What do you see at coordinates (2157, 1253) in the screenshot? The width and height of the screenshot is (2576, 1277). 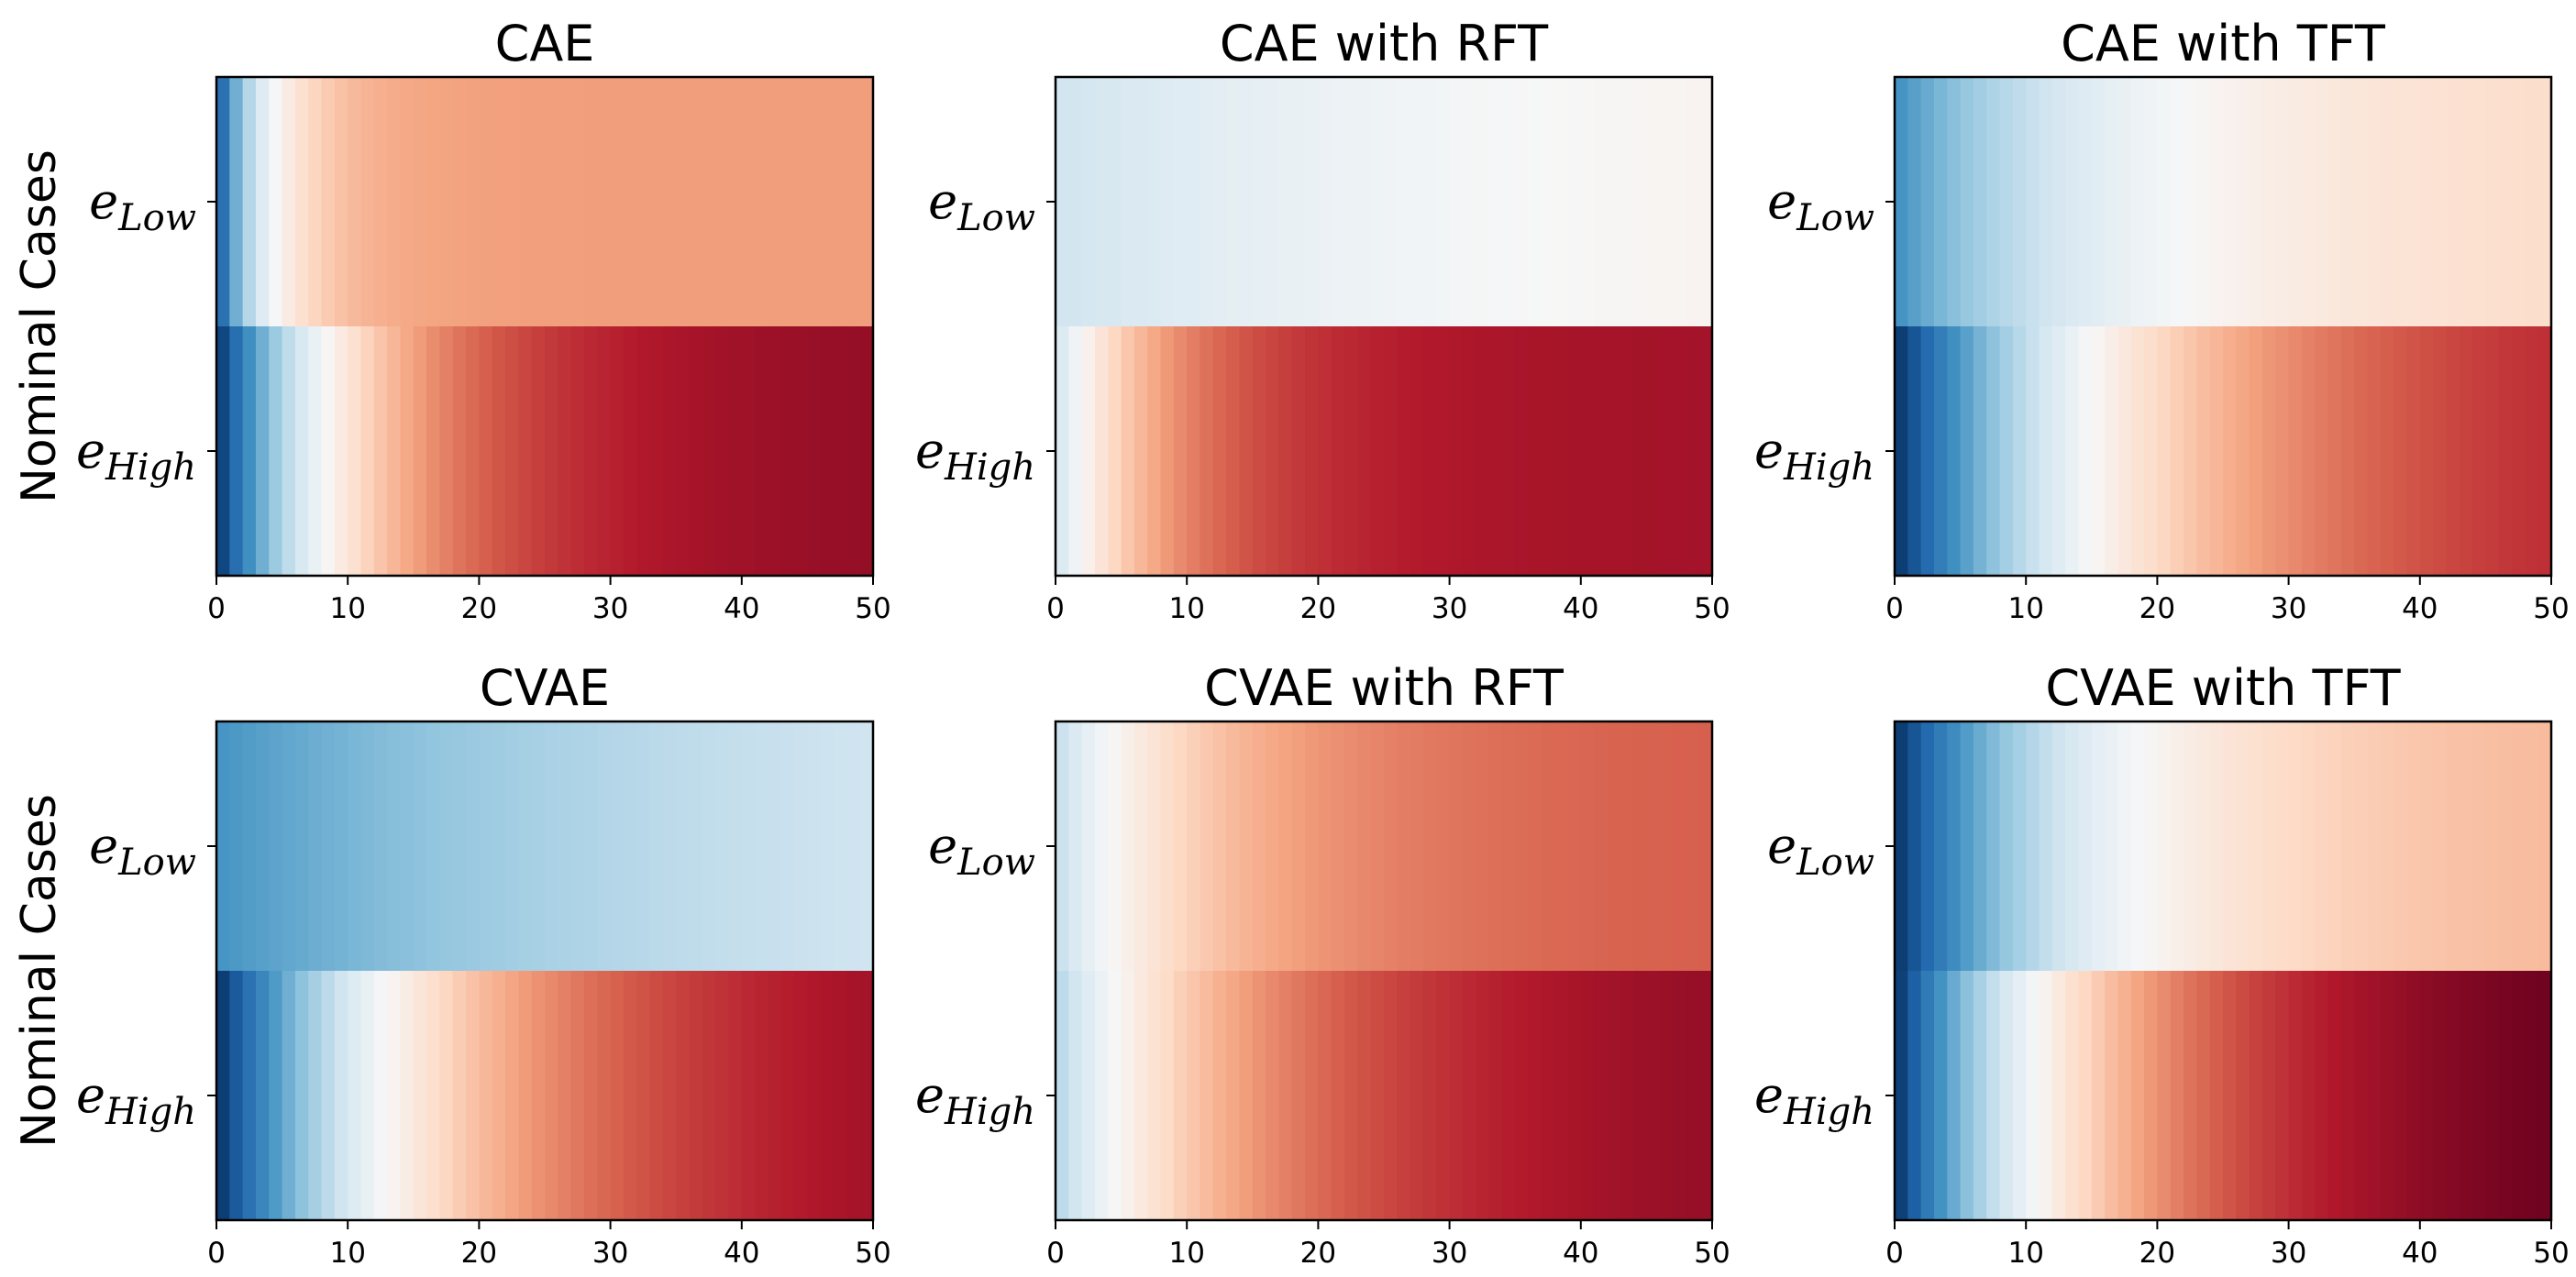 I see `x-tick-label: 20` at bounding box center [2157, 1253].